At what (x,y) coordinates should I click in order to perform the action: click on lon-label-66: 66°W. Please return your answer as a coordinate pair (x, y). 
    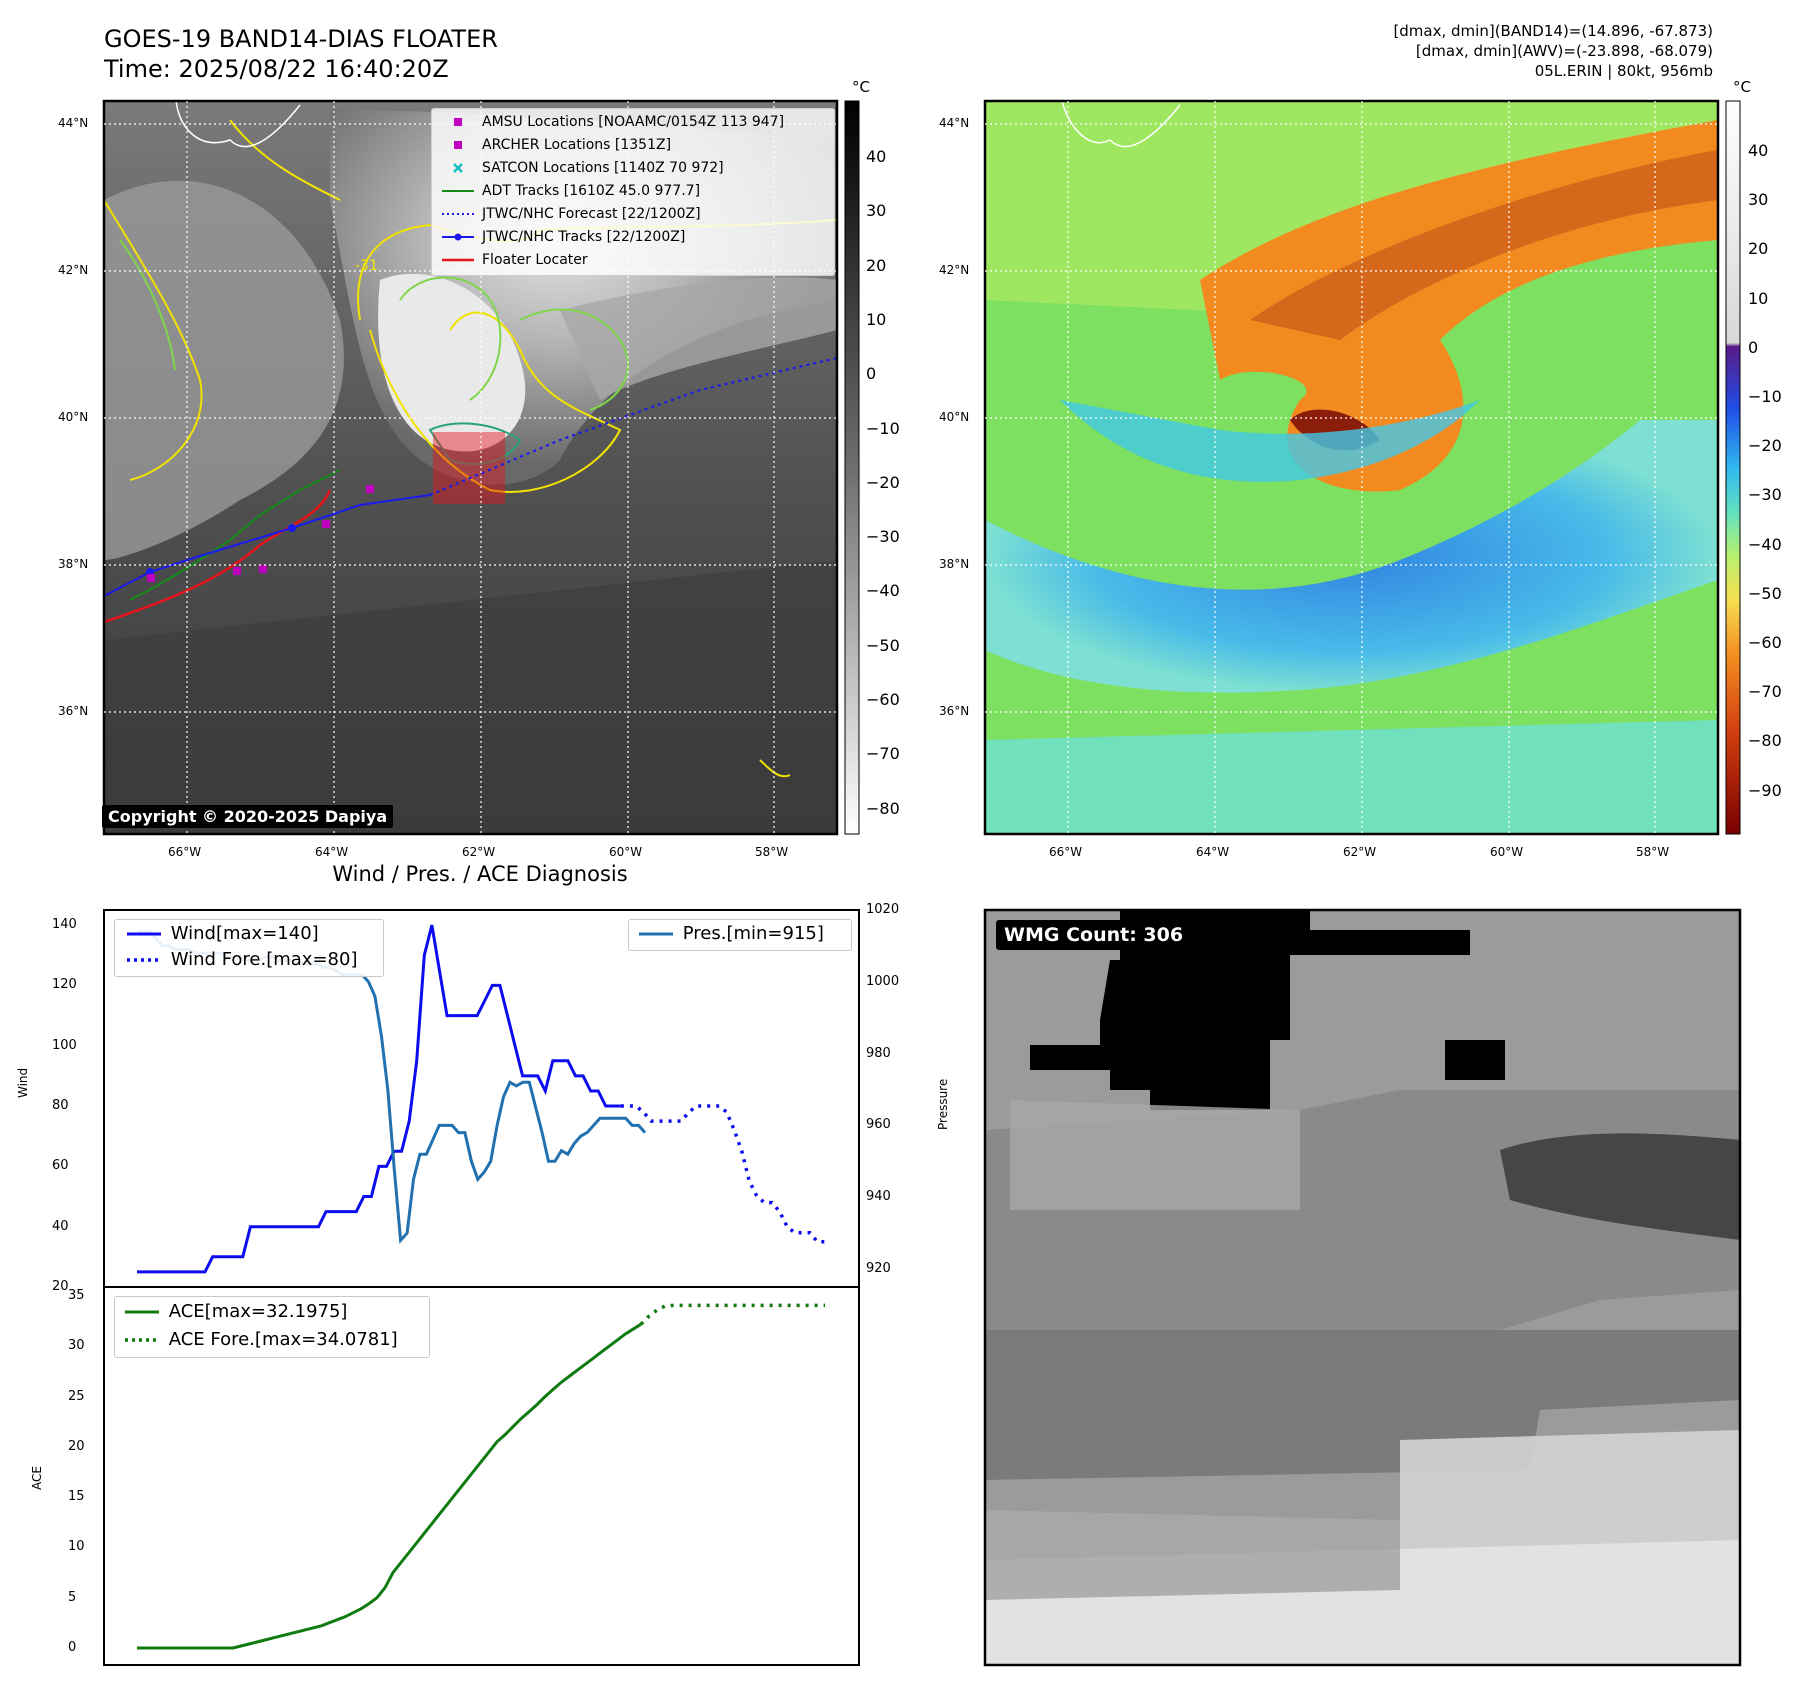
    Looking at the image, I should click on (185, 852).